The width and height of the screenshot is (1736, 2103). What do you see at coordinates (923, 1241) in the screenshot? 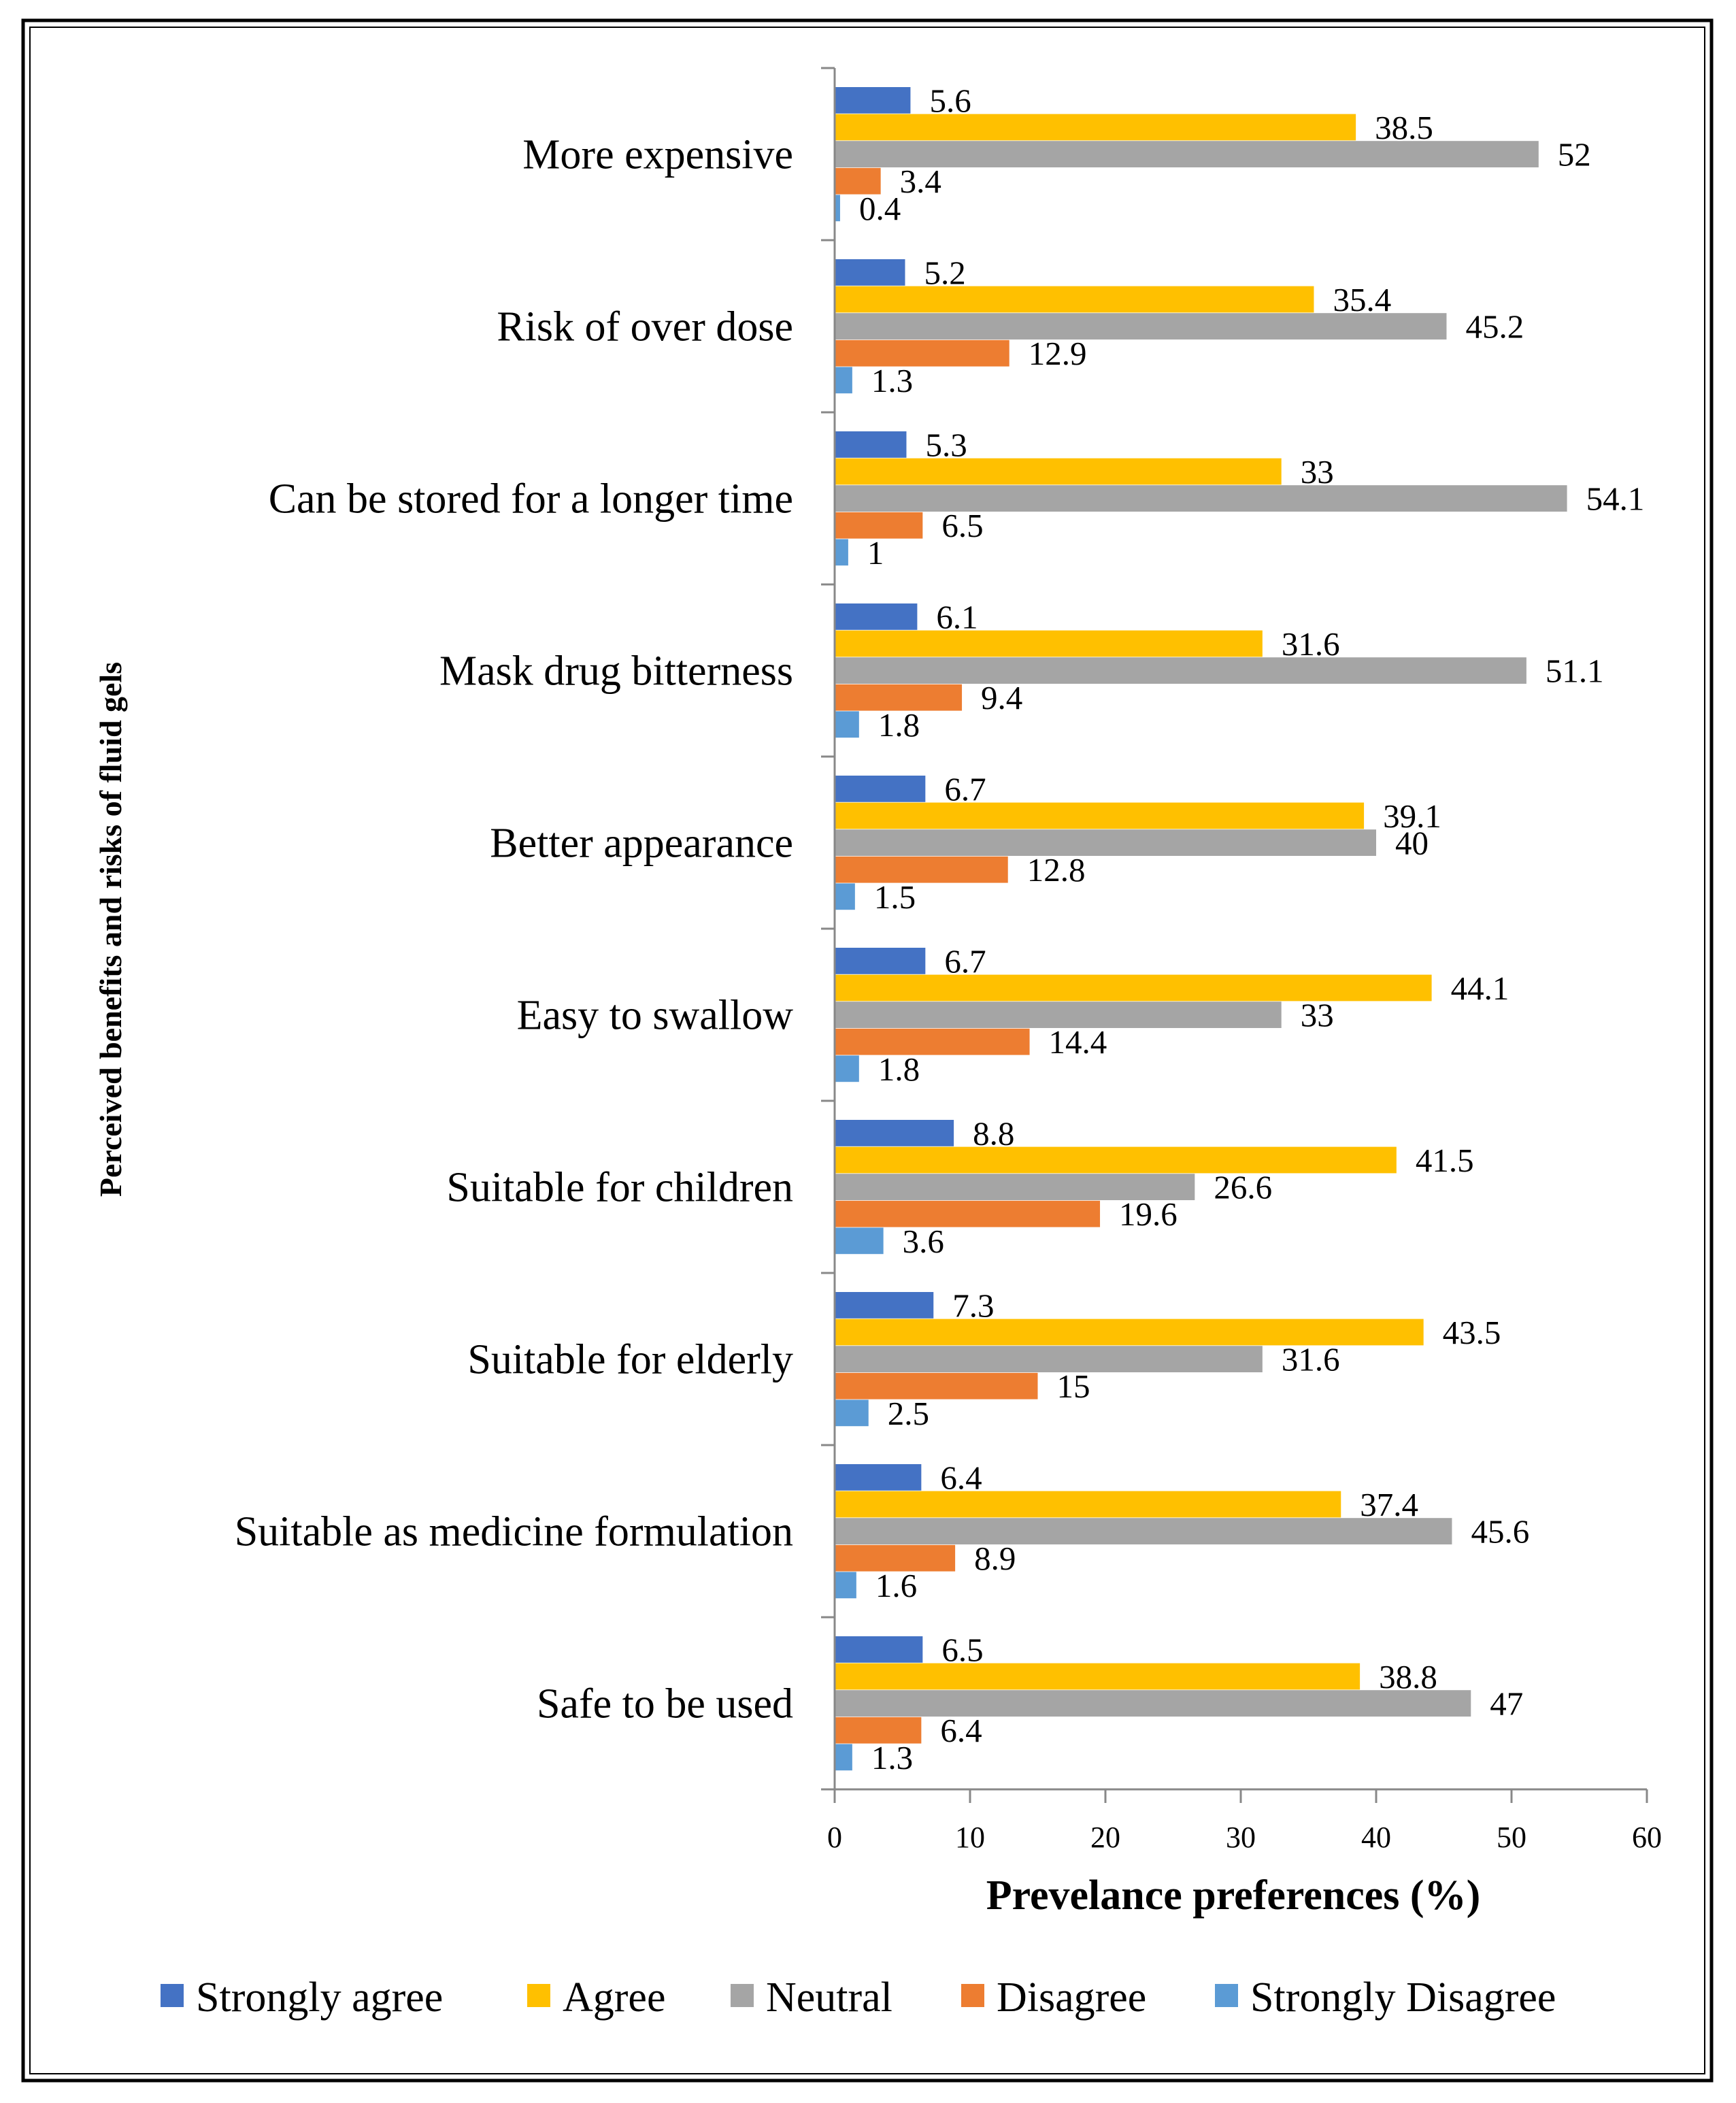
I see `data-label-4-6: 3.6` at bounding box center [923, 1241].